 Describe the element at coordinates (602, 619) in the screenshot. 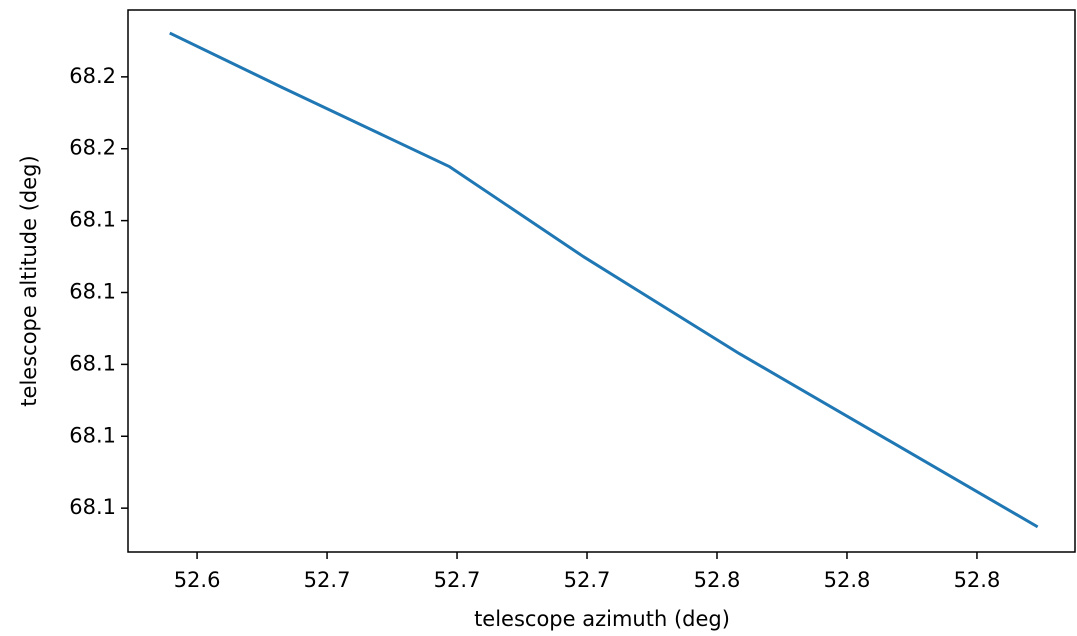

I see `x-axis-label: telescope azimuth (deg)` at that location.